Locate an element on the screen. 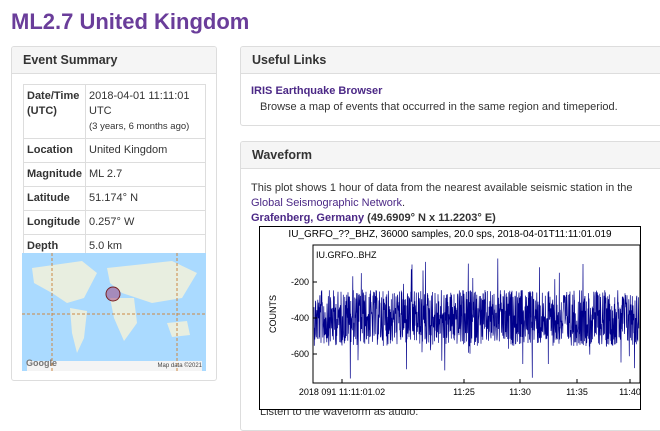 Image resolution: width=660 pixels, height=431 pixels. row-value: United Kingdom is located at coordinates (145, 150).